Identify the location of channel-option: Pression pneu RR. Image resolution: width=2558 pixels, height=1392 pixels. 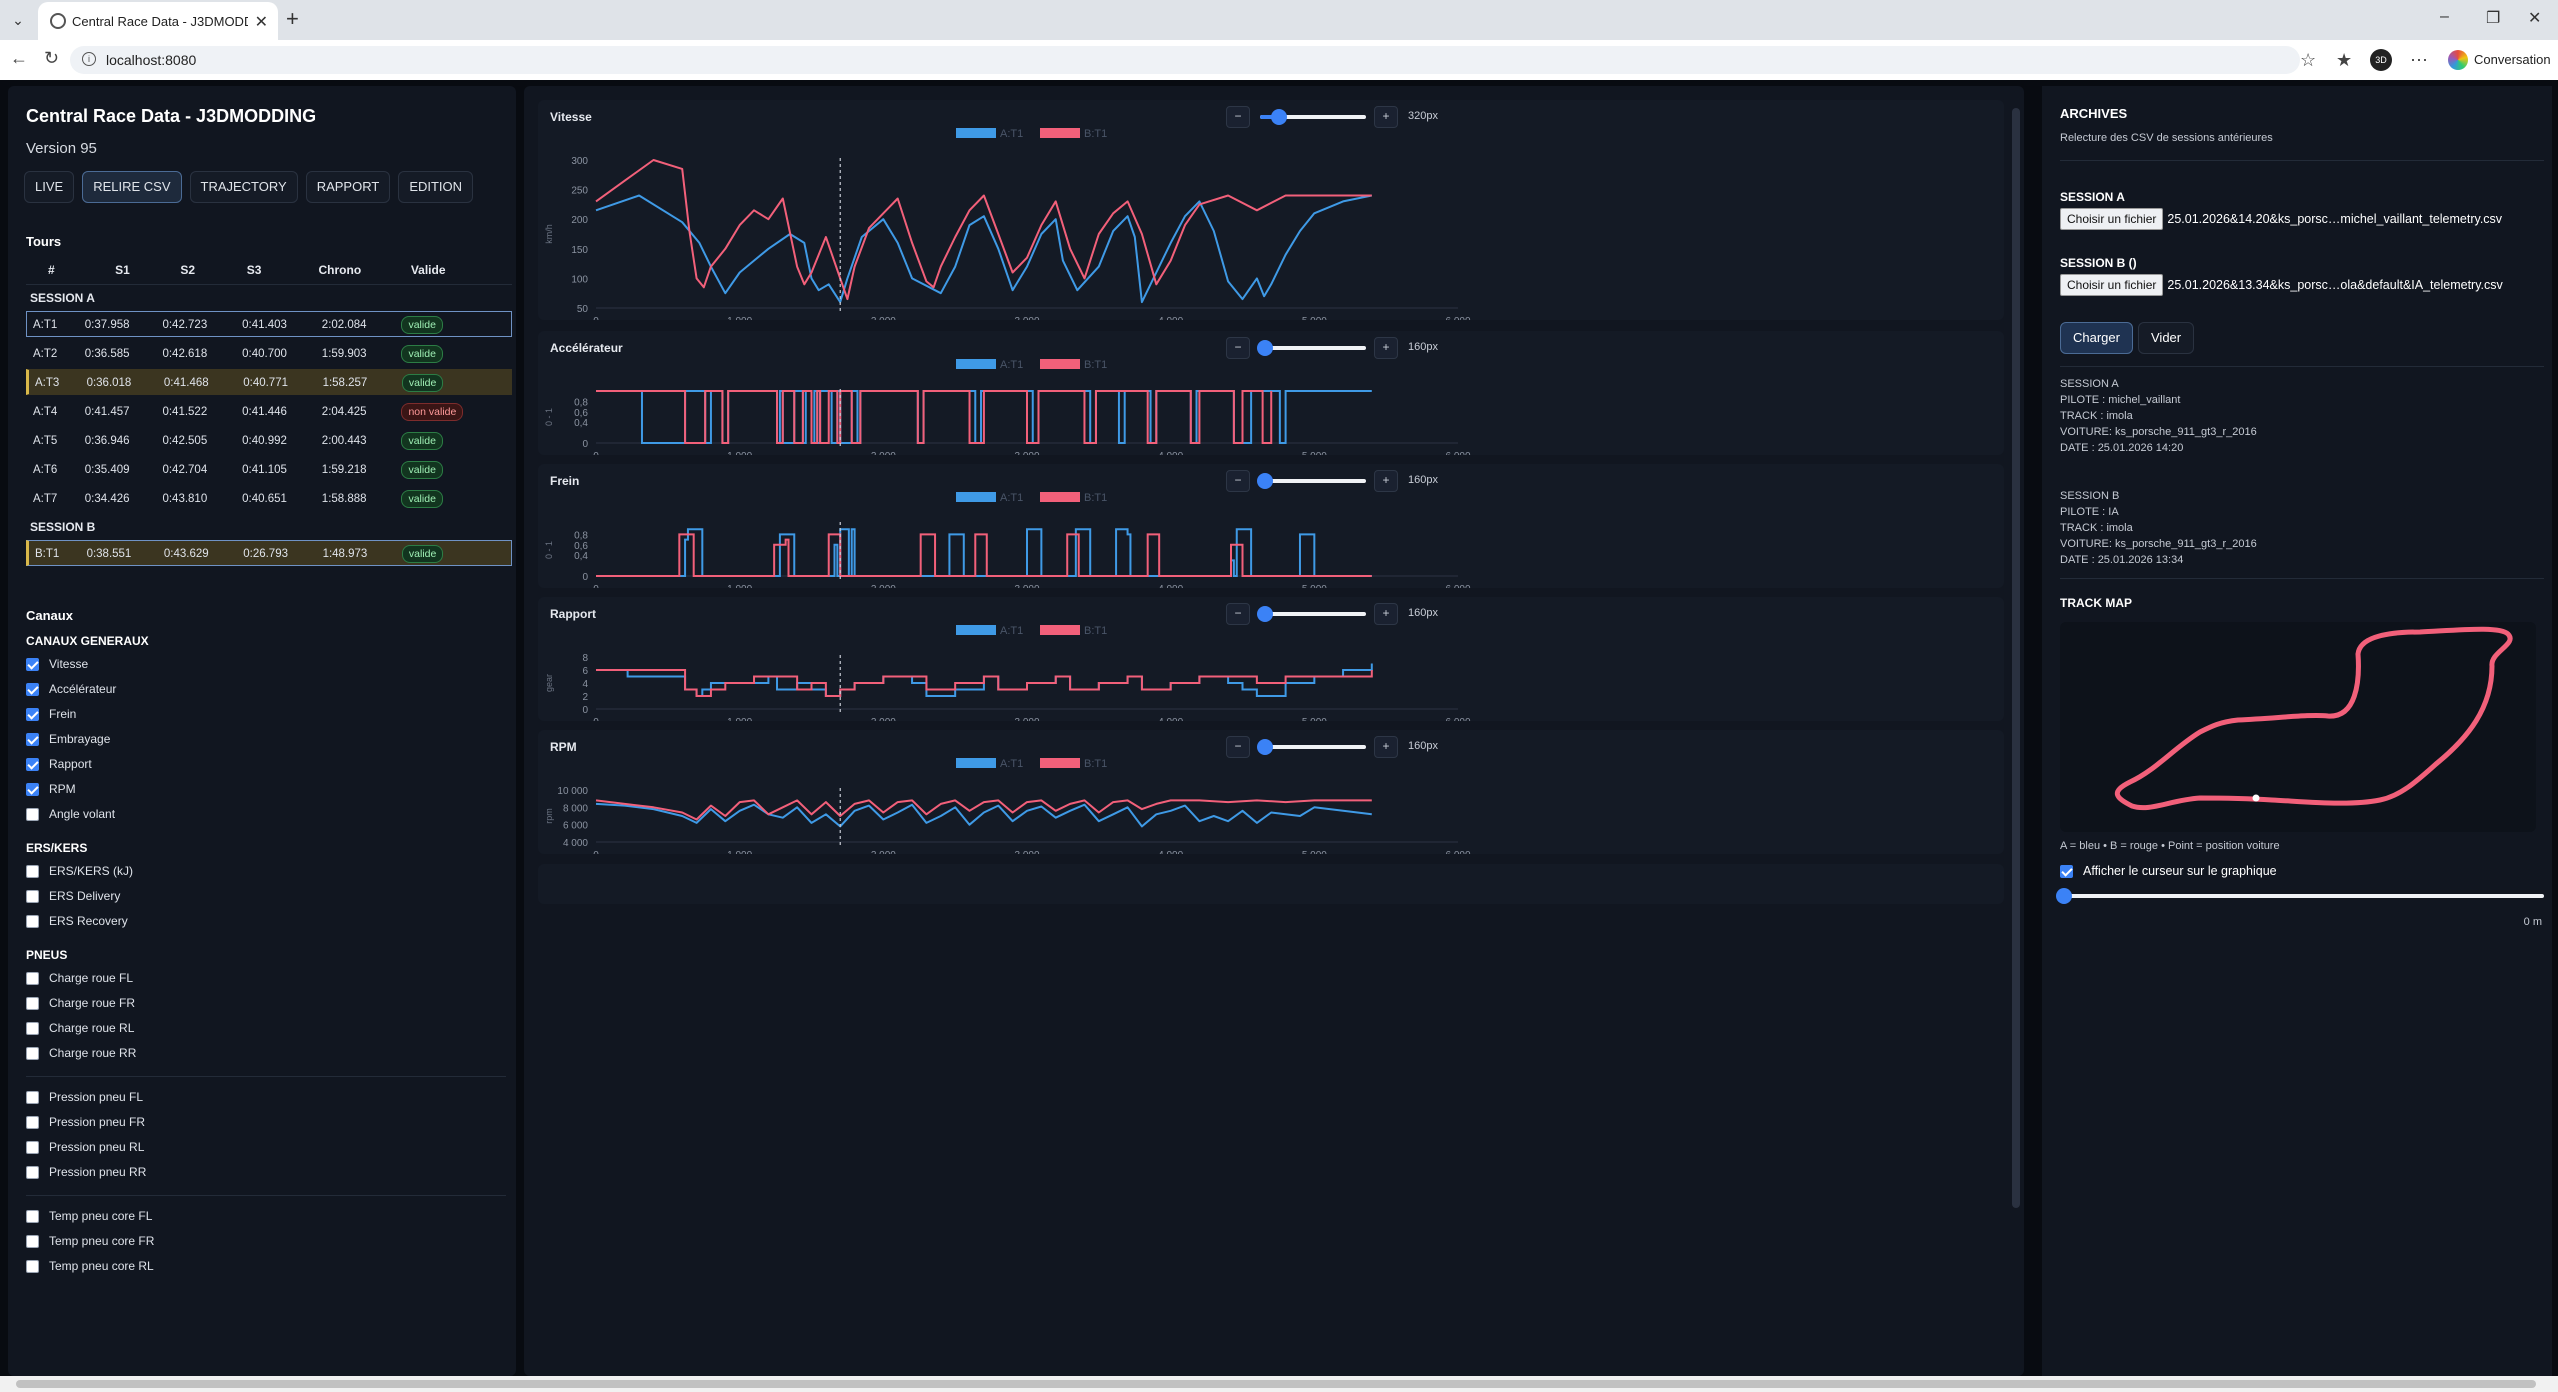
(266, 1172).